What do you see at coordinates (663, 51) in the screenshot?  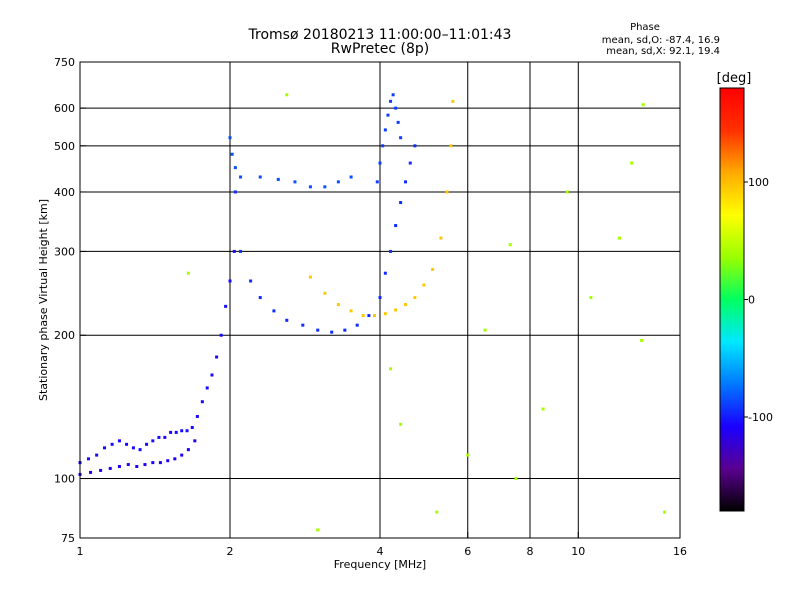 I see `phase-stats-x-mode: mean, sd,X: 92.1, 19.4` at bounding box center [663, 51].